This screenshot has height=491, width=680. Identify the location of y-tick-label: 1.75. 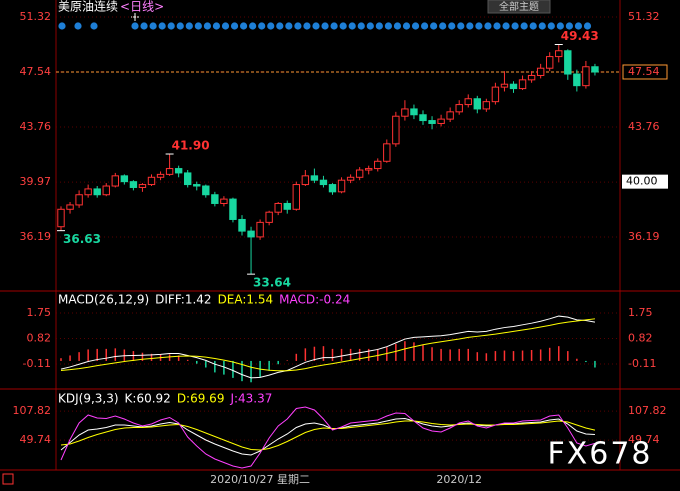
(39, 312).